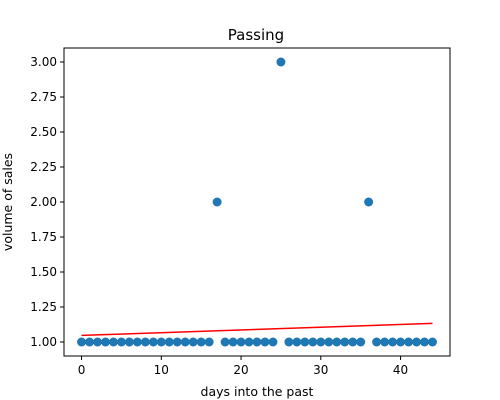 This screenshot has height=400, width=500. What do you see at coordinates (82, 370) in the screenshot?
I see `x-tick-label: 0` at bounding box center [82, 370].